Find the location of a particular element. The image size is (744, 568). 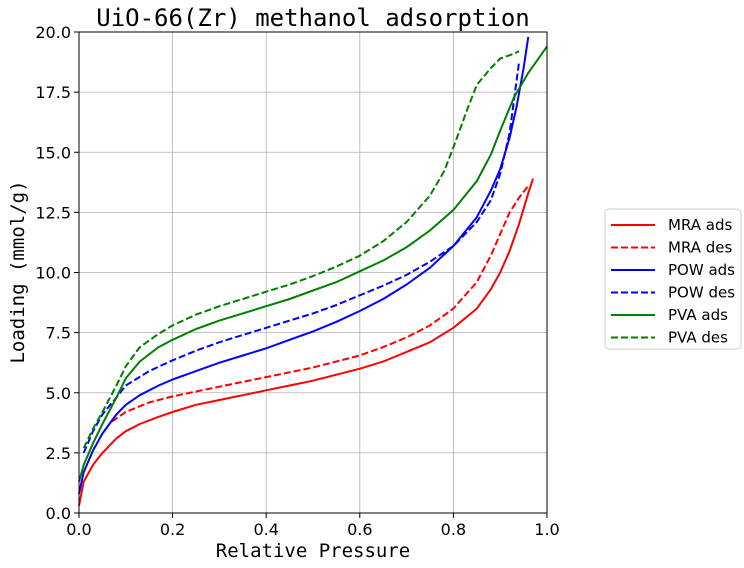

y-tick-label: 12.5 is located at coordinates (53, 212).